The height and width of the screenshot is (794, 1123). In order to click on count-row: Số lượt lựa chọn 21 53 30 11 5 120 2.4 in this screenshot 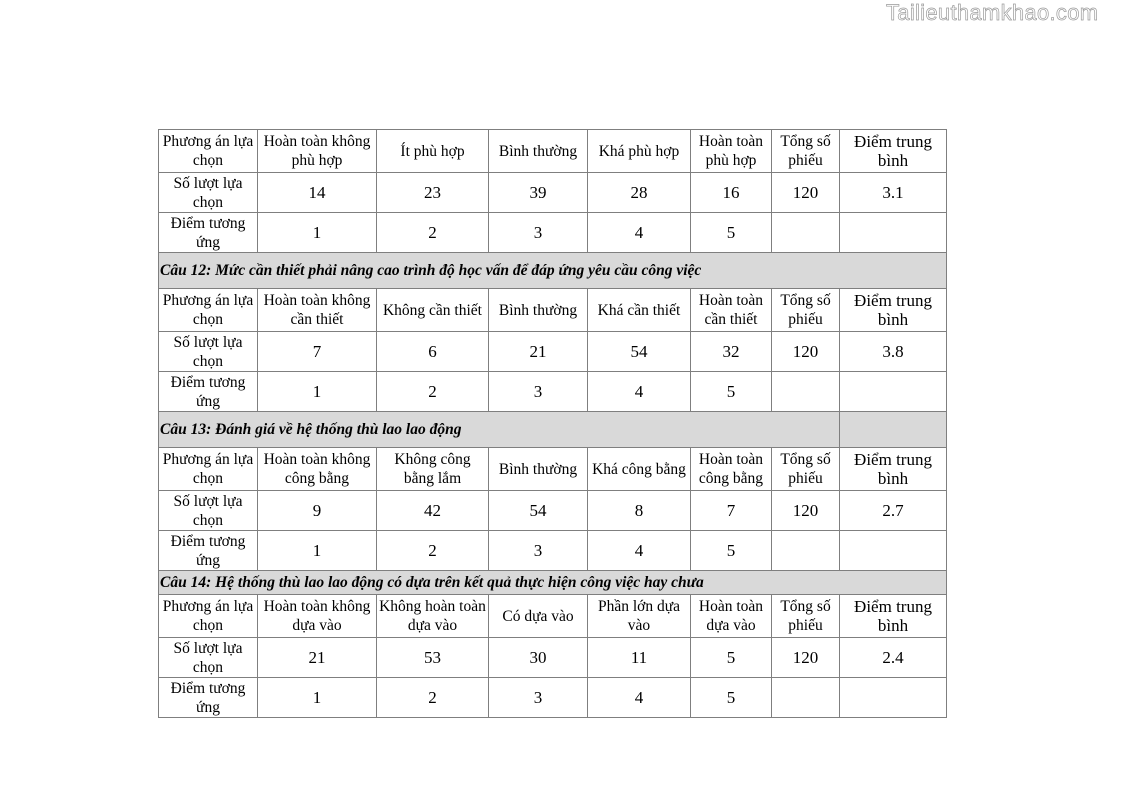, I will do `click(552, 657)`.